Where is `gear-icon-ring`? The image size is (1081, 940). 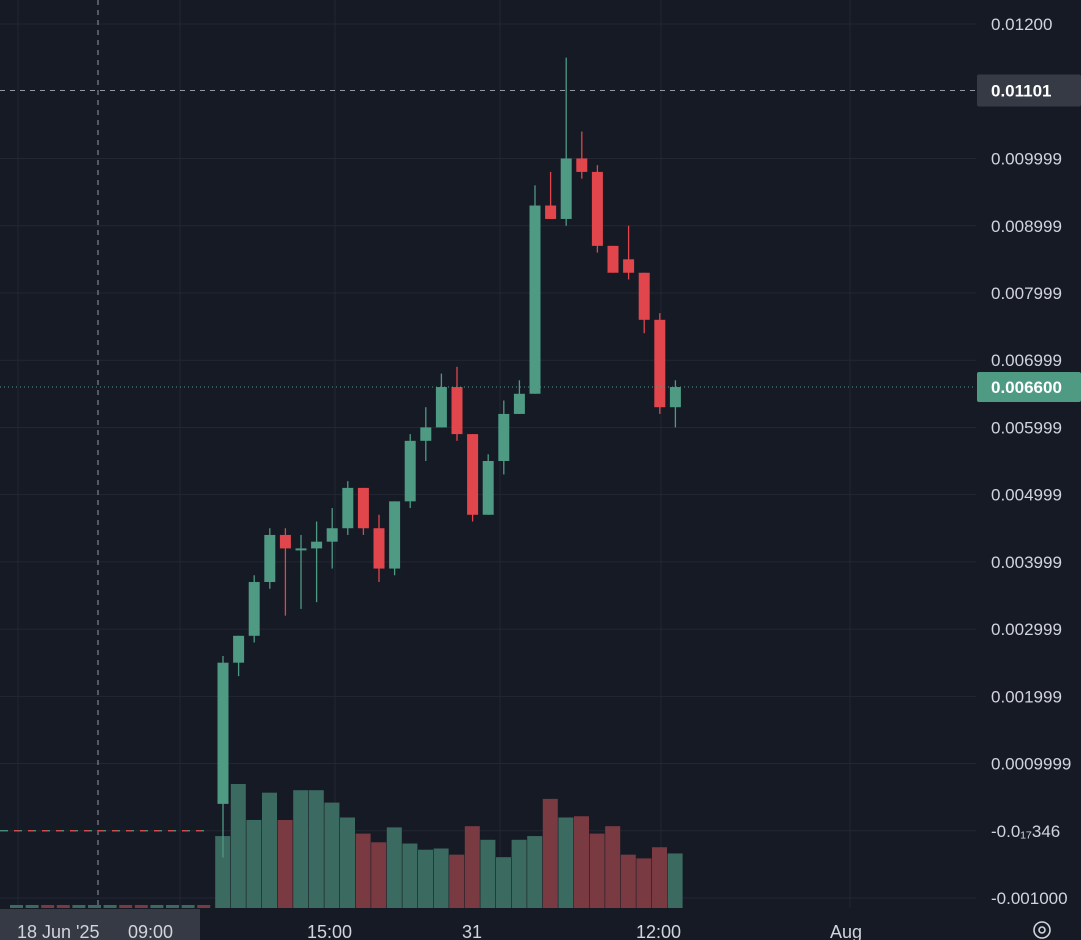 gear-icon-ring is located at coordinates (1042, 930).